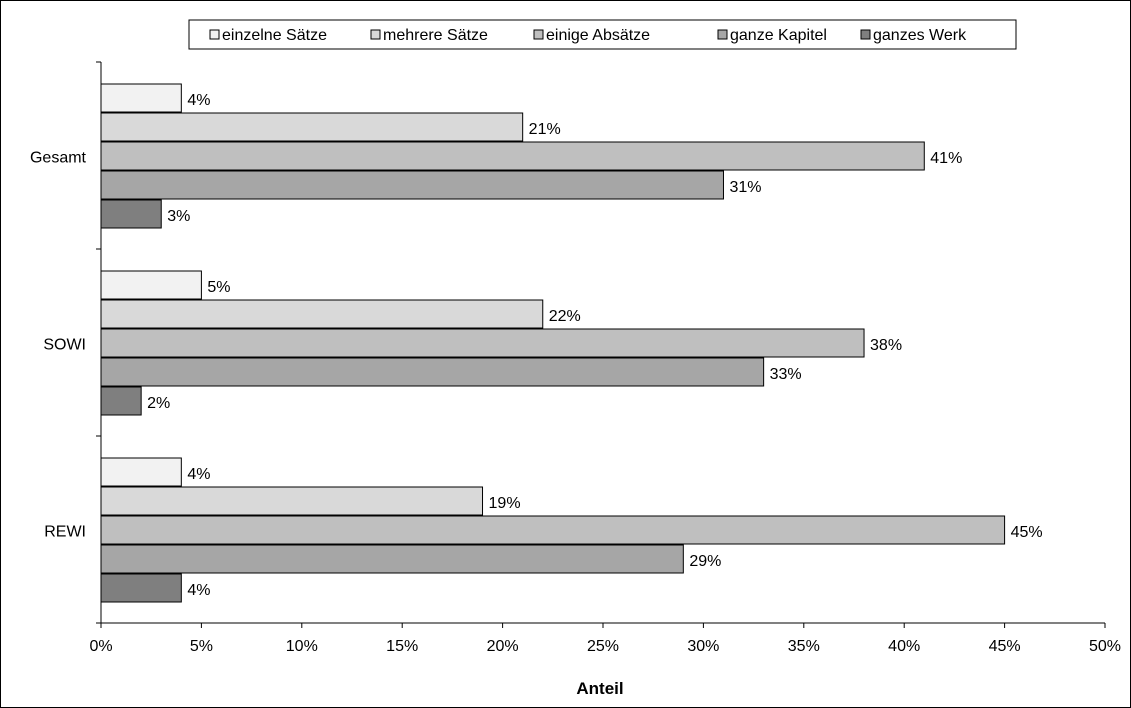 The width and height of the screenshot is (1131, 708). I want to click on bar-value-label: 45%, so click(1027, 532).